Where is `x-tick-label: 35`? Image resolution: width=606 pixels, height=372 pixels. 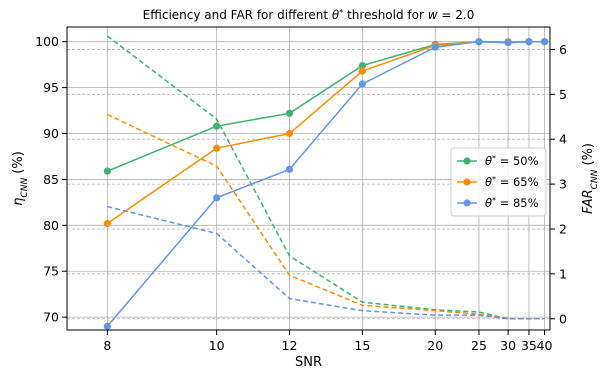
x-tick-label: 35 is located at coordinates (529, 345).